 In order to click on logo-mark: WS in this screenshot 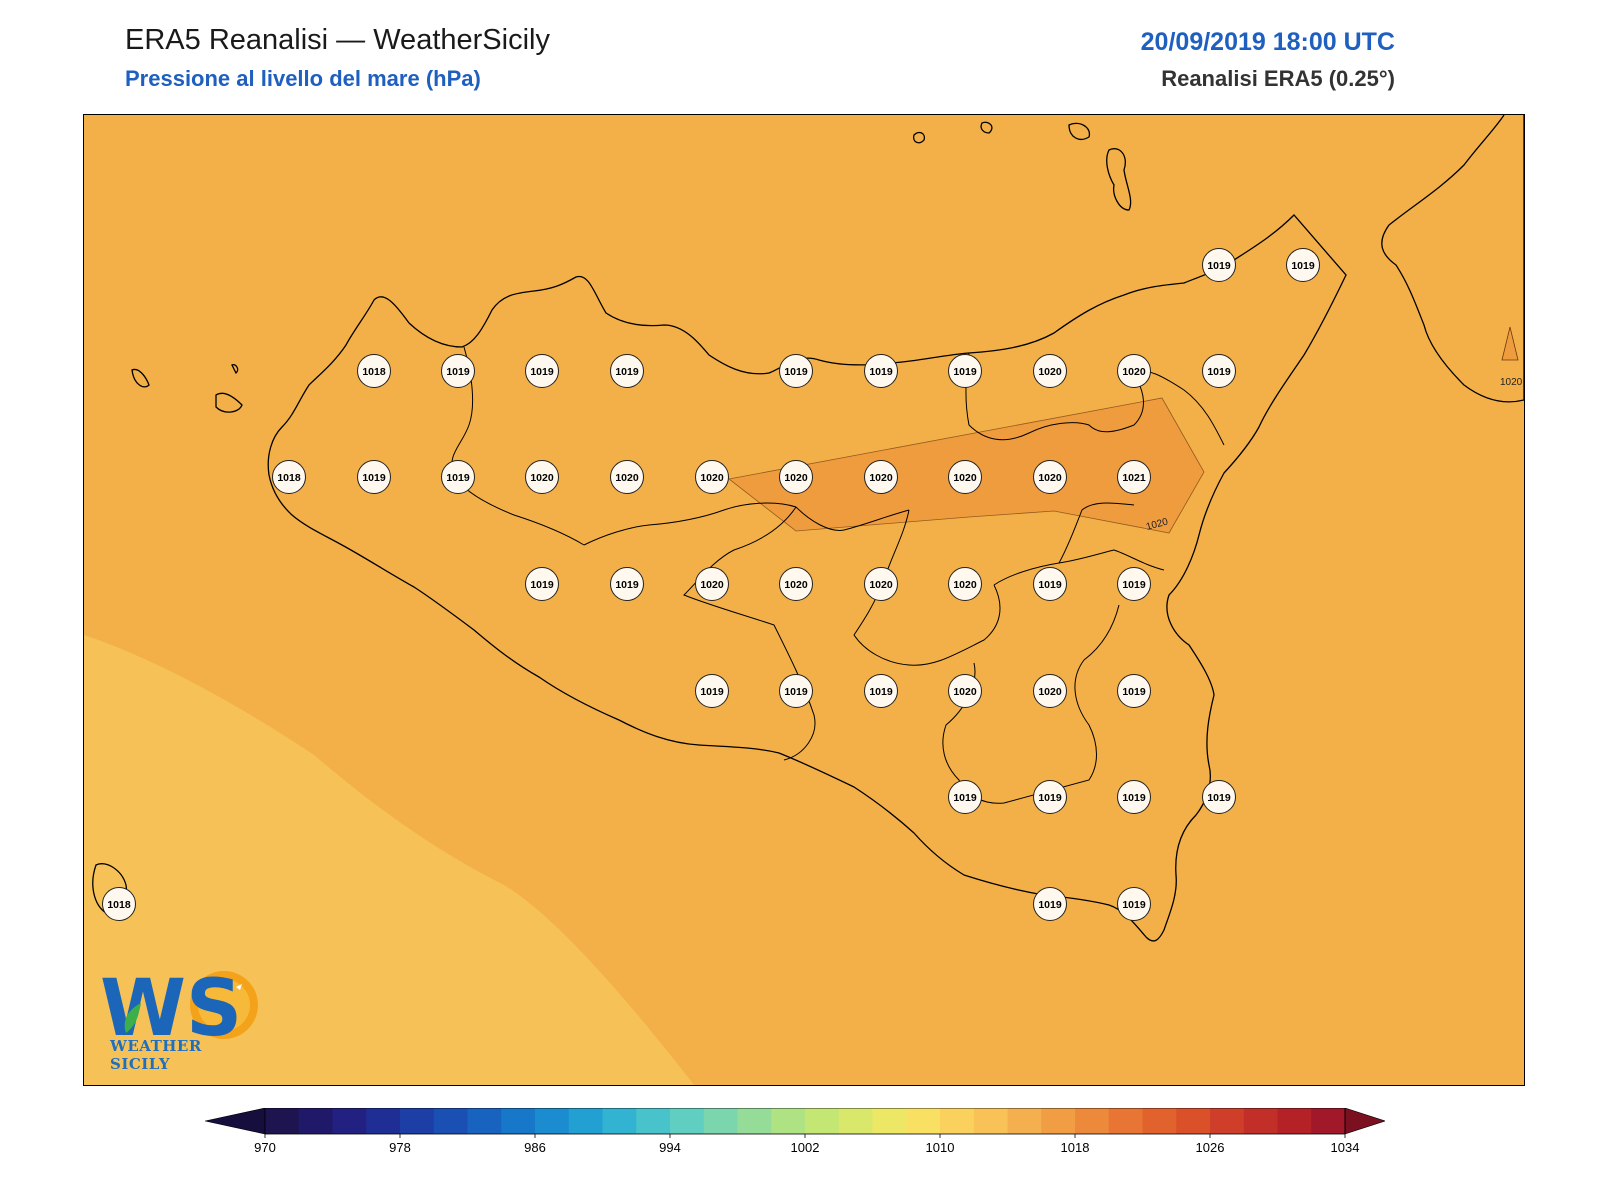, I will do `click(179, 1009)`.